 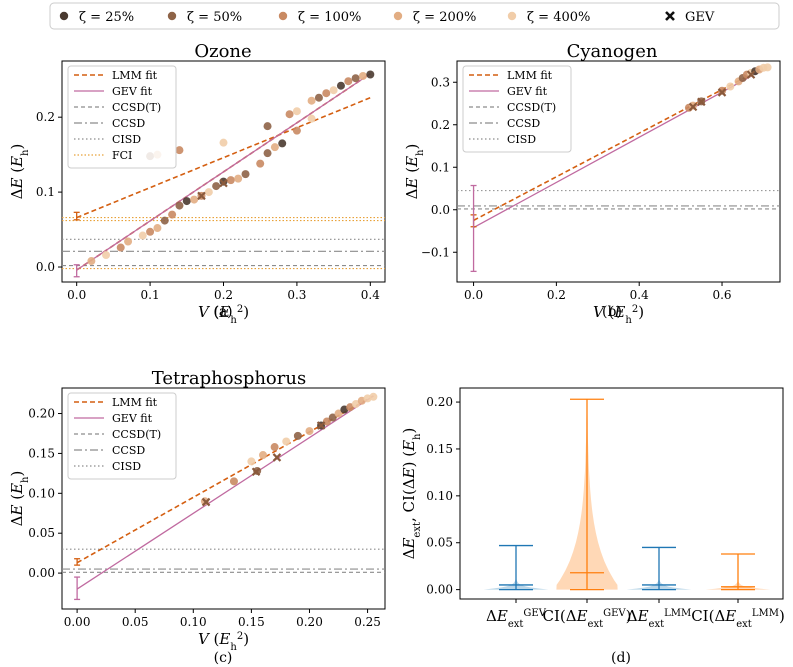 I want to click on x-category-label: ΔEextLMM, so click(x=659, y=618).